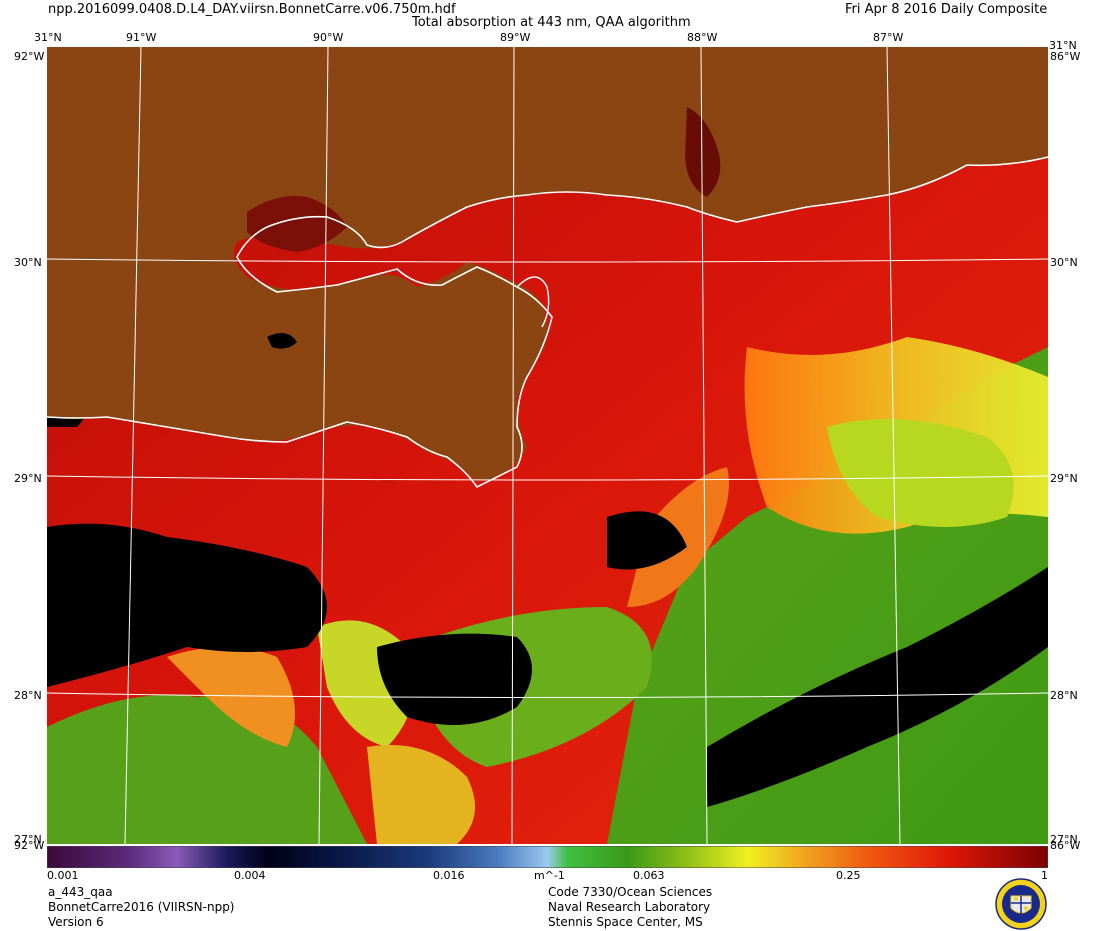 This screenshot has width=1096, height=931. I want to click on lon-label-89w: 89°W, so click(515, 37).